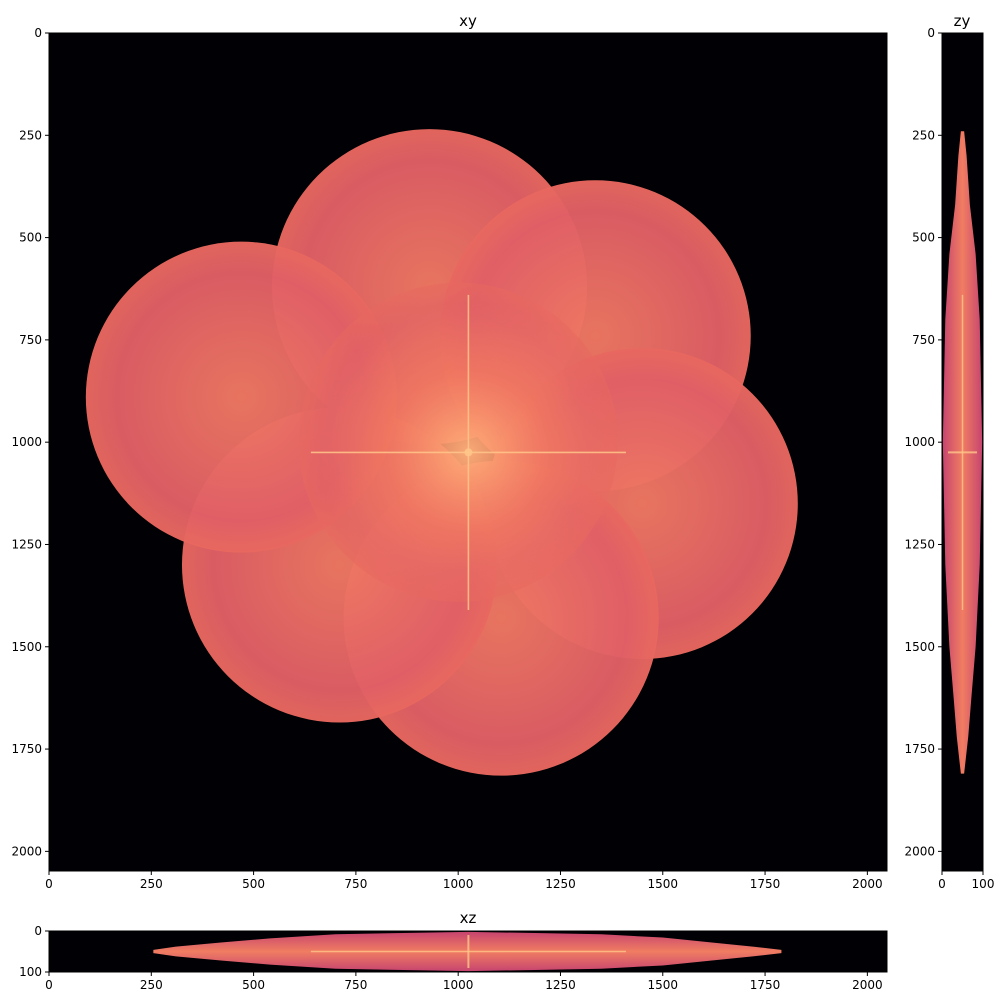 The image size is (1000, 1004). I want to click on zy-y-axis: 0 250 500 750 1000 1250 1500 1750 2000, so click(923, 442).